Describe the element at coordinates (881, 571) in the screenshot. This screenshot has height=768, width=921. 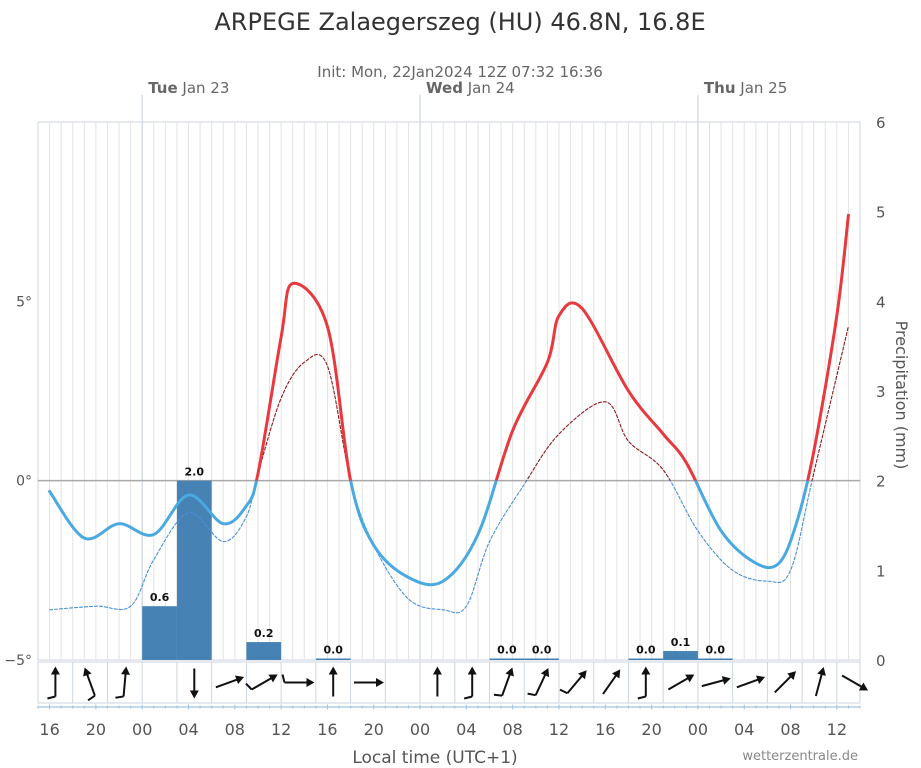
I see `right-axis-tick-label: 1` at that location.